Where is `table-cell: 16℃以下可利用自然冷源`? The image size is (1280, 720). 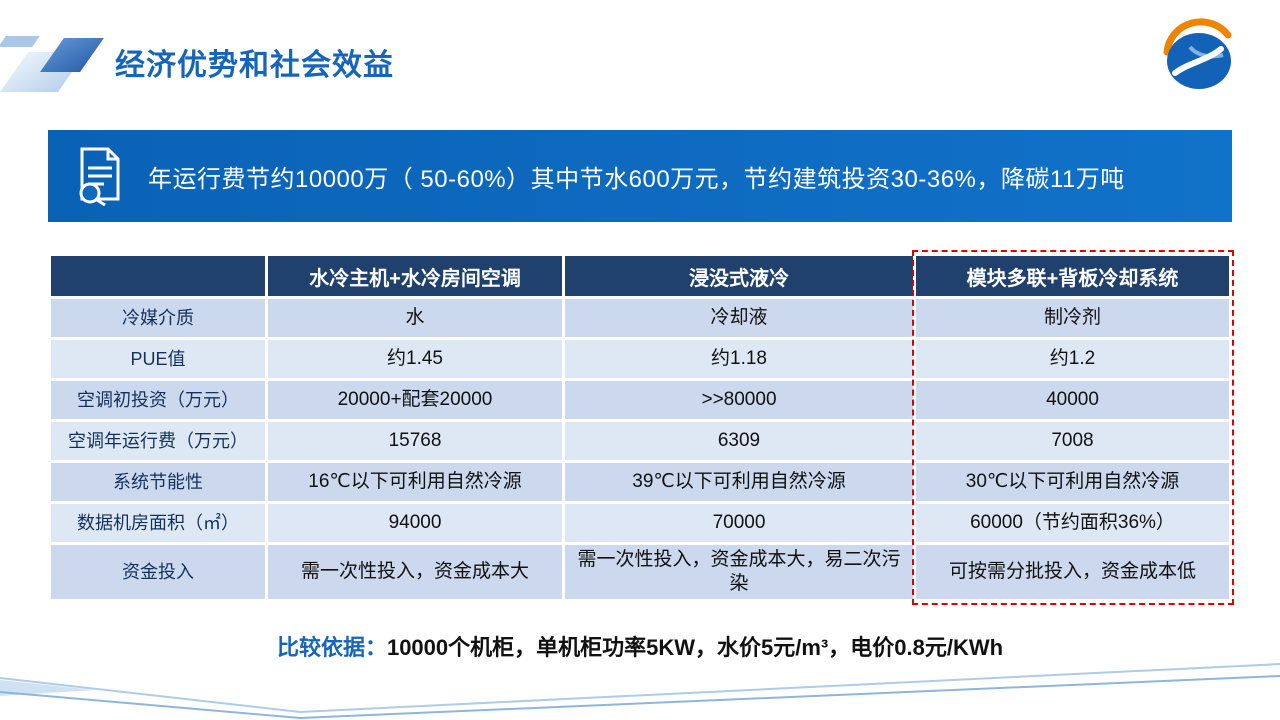 table-cell: 16℃以下可利用自然冷源 is located at coordinates (415, 482).